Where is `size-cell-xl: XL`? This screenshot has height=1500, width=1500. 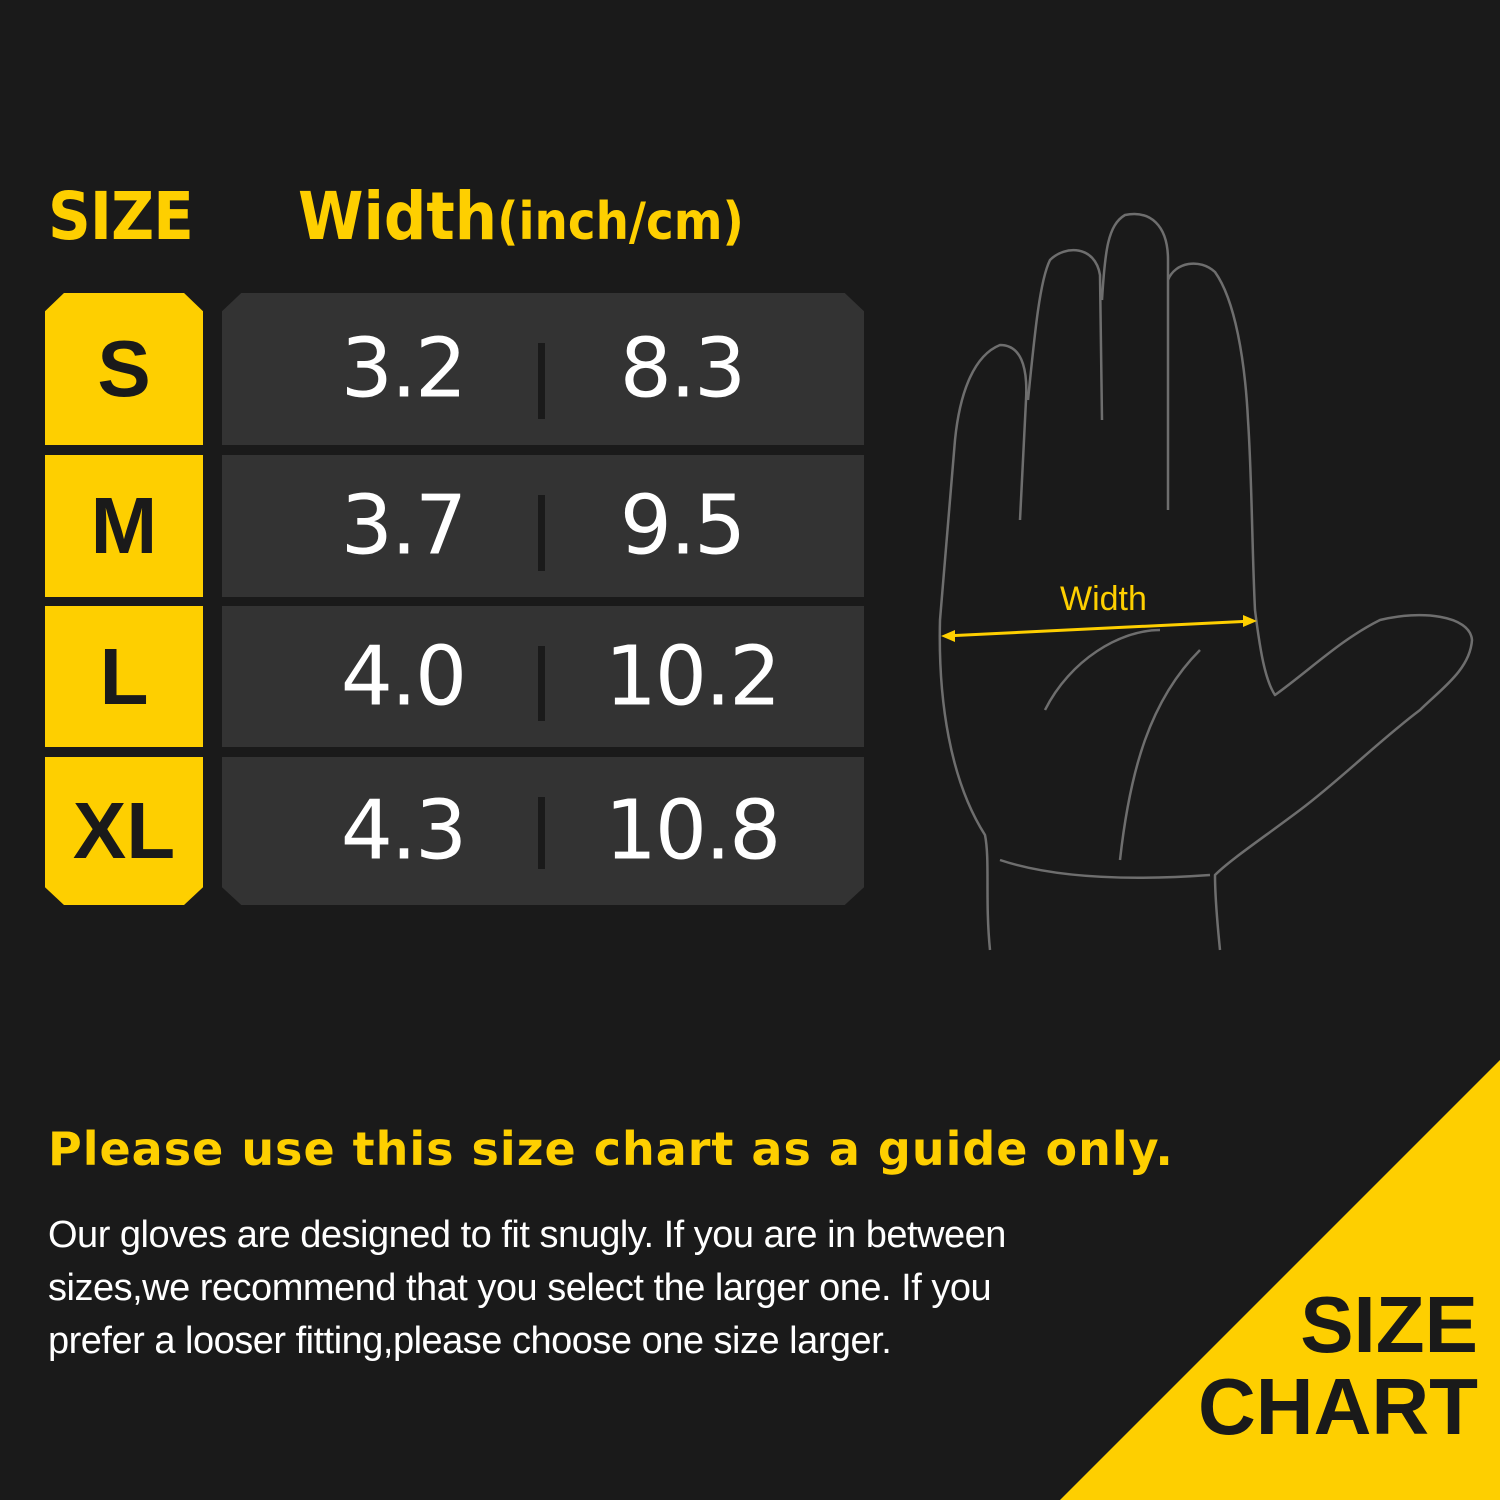 size-cell-xl: XL is located at coordinates (124, 831).